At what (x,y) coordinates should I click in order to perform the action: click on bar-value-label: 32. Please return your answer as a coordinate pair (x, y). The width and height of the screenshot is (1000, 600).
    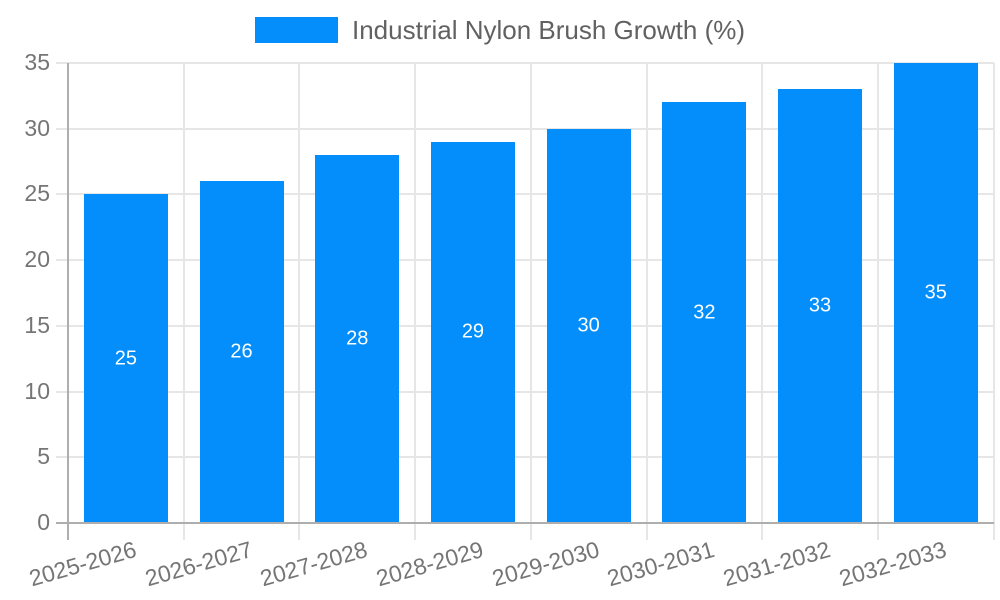
    Looking at the image, I should click on (704, 312).